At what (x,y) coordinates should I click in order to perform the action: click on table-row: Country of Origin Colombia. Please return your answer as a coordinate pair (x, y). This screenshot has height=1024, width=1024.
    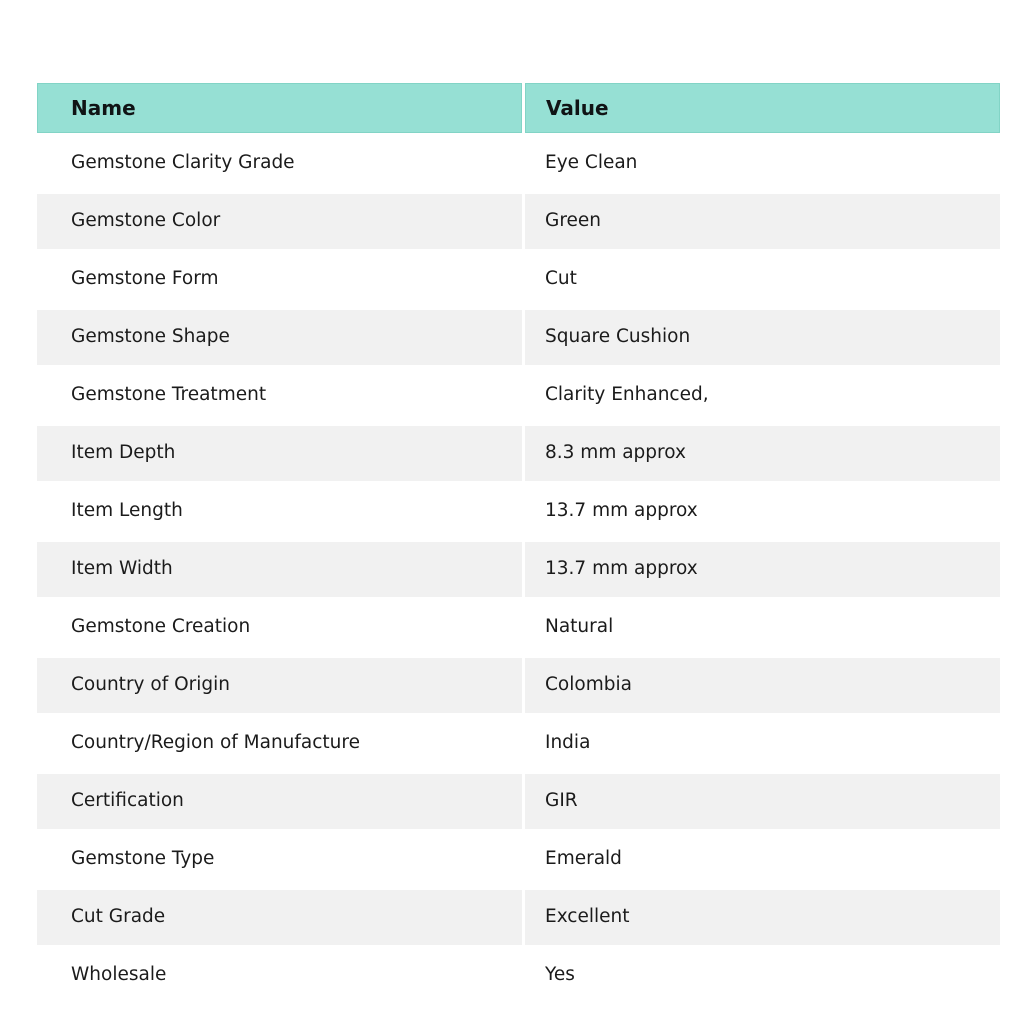
    Looking at the image, I should click on (518, 685).